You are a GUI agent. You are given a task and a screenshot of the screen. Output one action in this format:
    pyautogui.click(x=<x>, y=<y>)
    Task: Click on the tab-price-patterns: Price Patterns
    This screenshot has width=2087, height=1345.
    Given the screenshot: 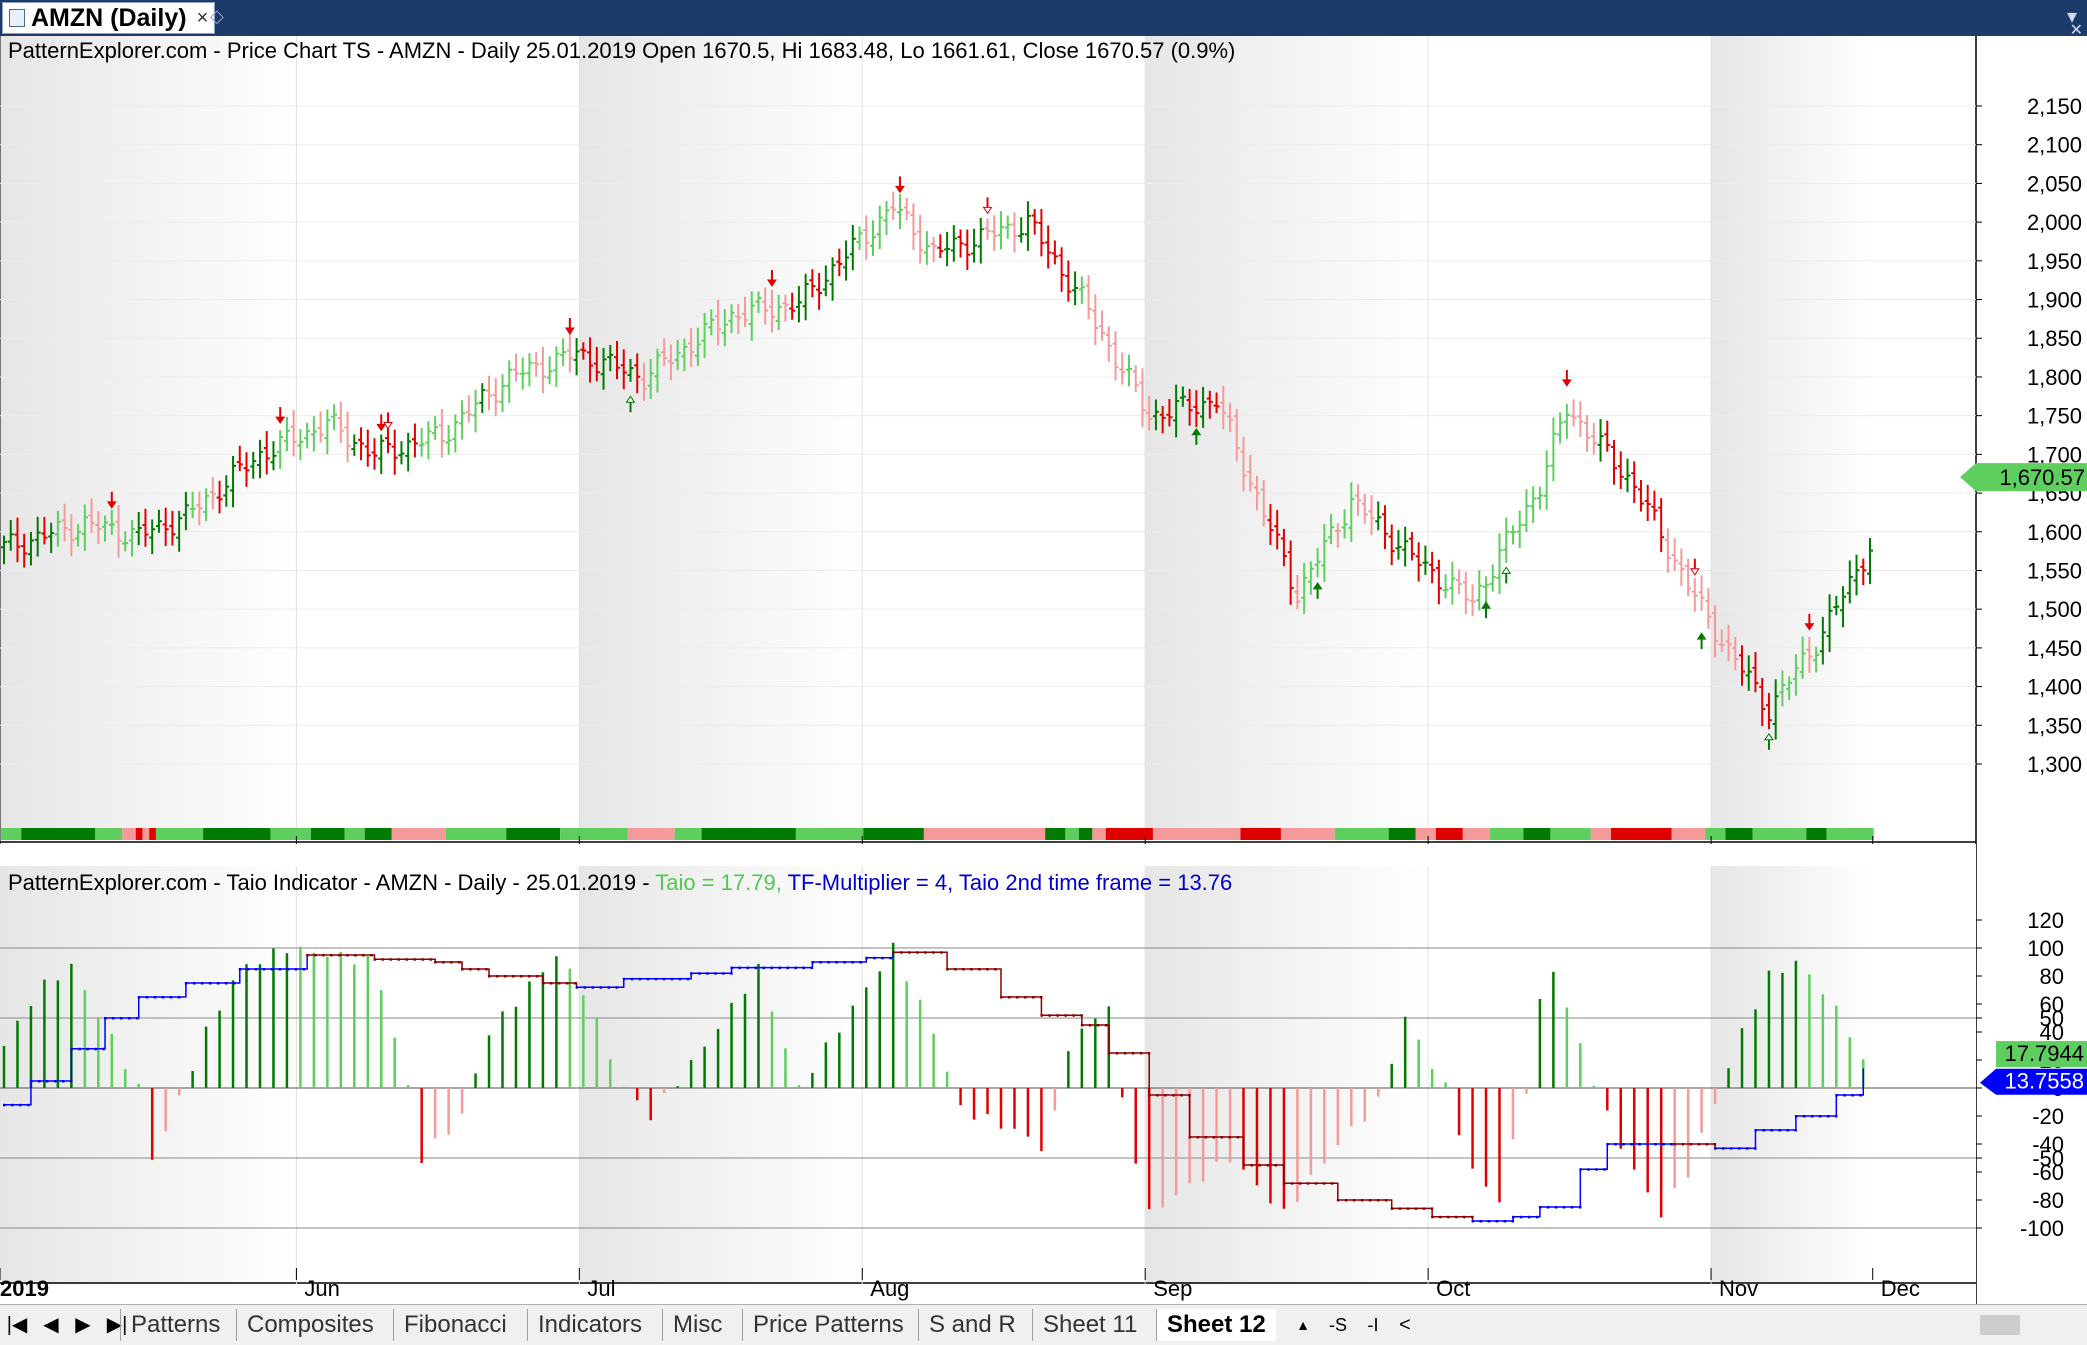 What is the action you would take?
    pyautogui.click(x=828, y=1325)
    